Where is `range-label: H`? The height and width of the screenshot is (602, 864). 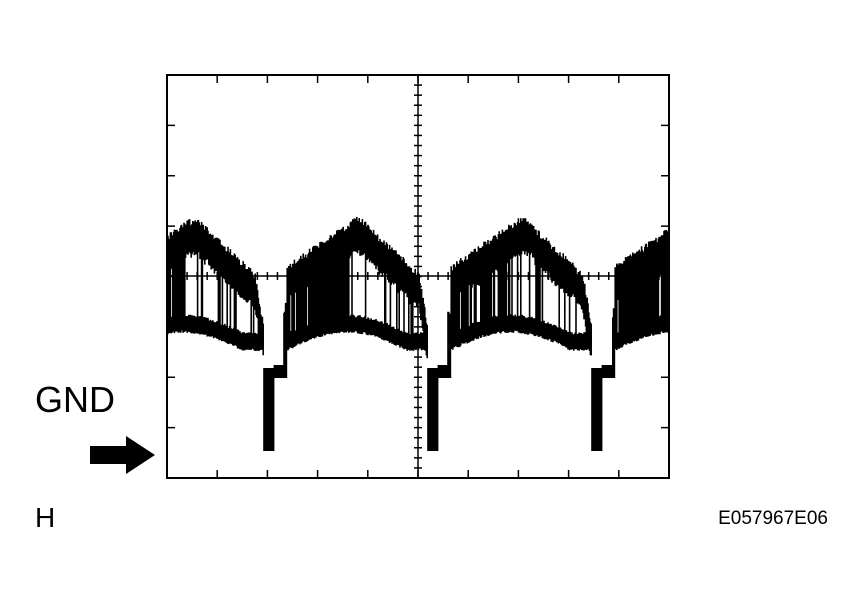 range-label: H is located at coordinates (45, 517).